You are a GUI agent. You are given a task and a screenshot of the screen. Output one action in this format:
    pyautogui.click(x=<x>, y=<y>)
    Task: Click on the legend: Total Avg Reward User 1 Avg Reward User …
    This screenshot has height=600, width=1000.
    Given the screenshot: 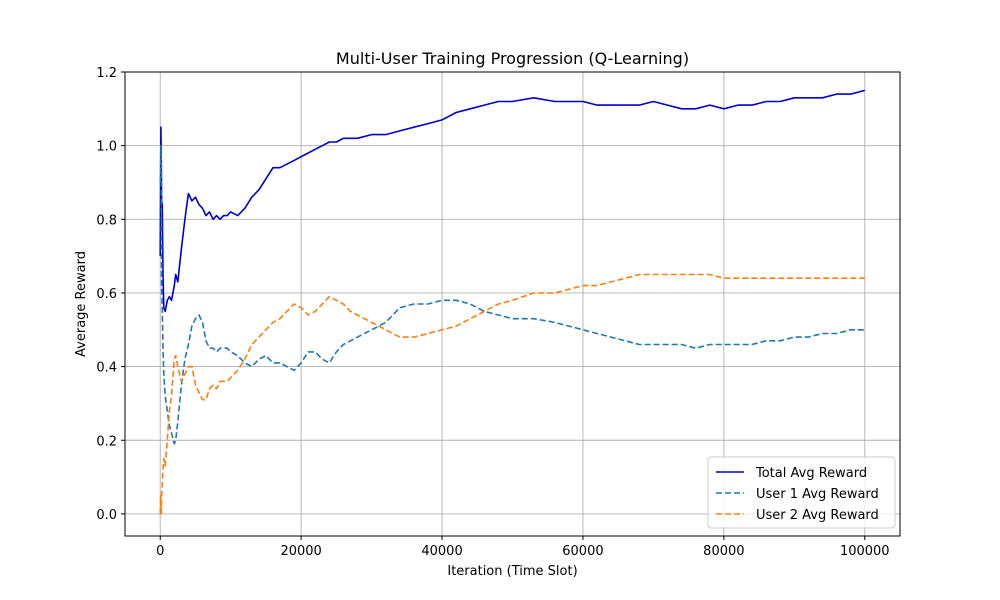 What is the action you would take?
    pyautogui.click(x=801, y=492)
    